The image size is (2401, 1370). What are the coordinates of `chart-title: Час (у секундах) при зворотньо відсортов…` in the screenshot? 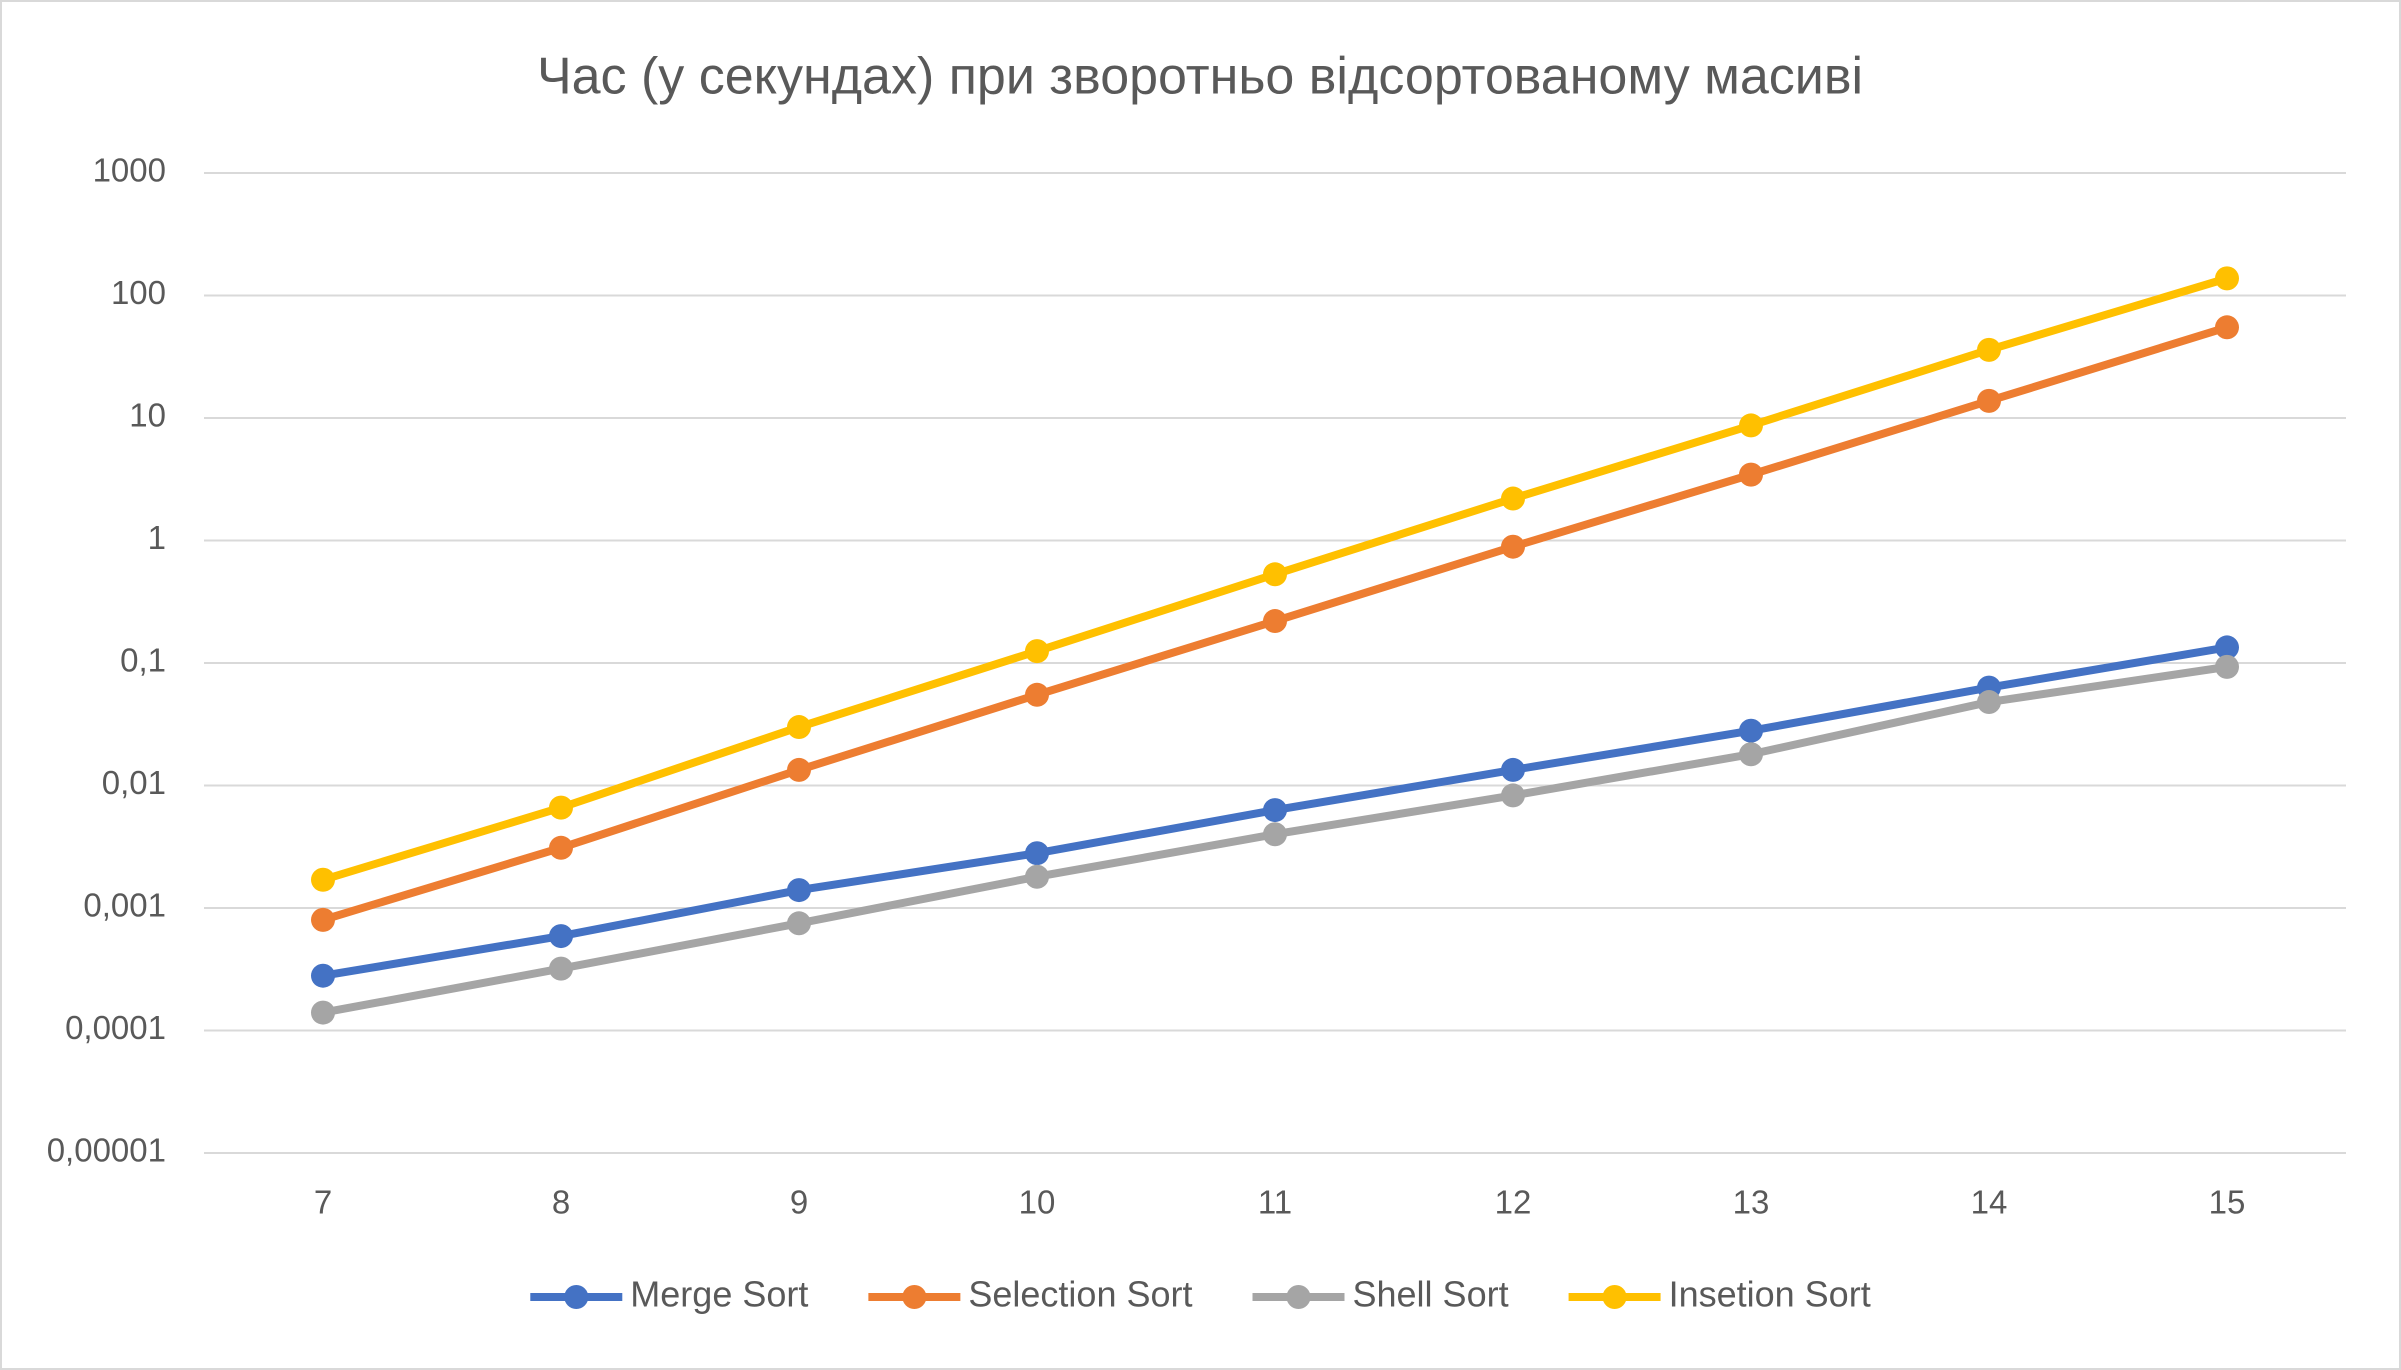 It's located at (1200, 77).